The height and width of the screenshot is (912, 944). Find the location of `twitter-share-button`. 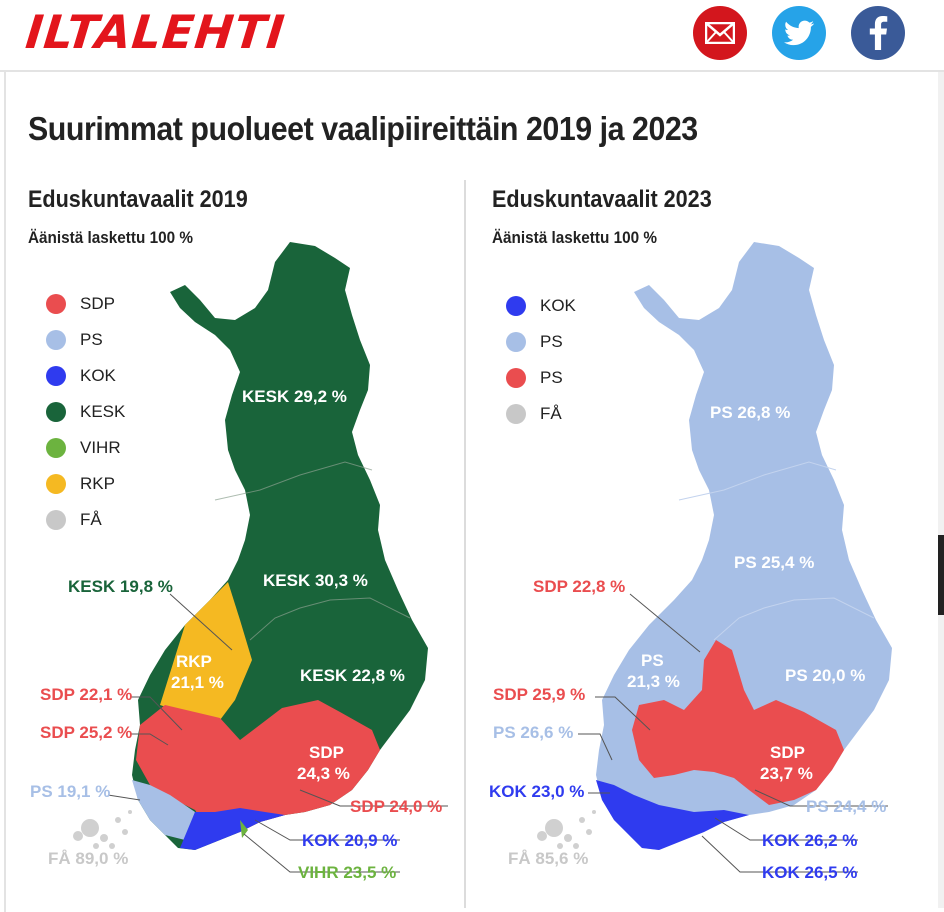

twitter-share-button is located at coordinates (799, 33).